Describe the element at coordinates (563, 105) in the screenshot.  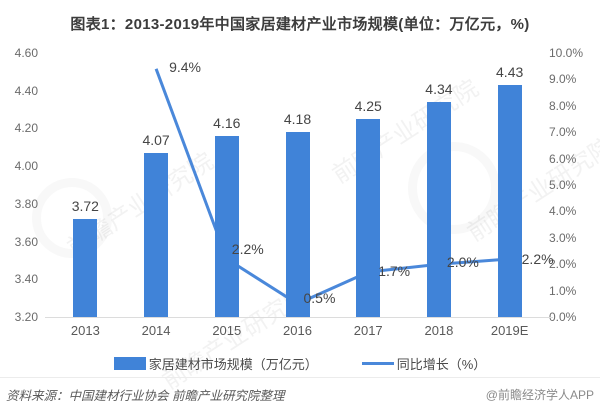
I see `right-axis-tick: 8.0%` at that location.